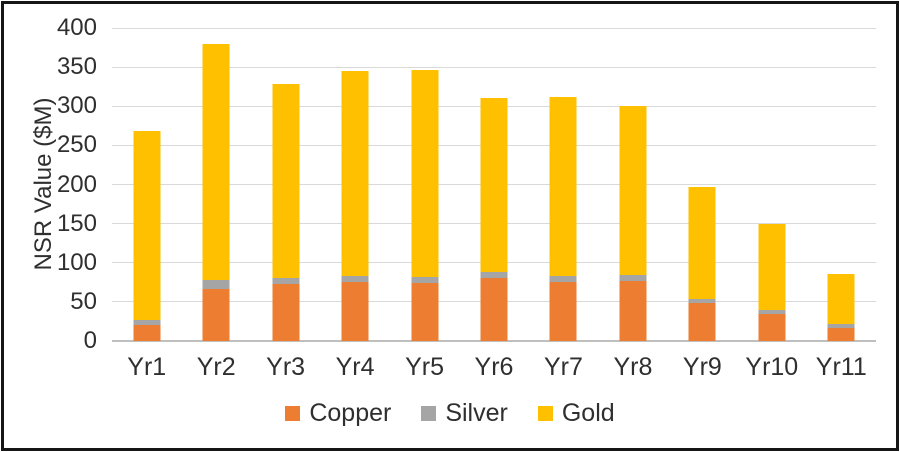 The height and width of the screenshot is (452, 900). I want to click on y-tick-label: 200, so click(76, 184).